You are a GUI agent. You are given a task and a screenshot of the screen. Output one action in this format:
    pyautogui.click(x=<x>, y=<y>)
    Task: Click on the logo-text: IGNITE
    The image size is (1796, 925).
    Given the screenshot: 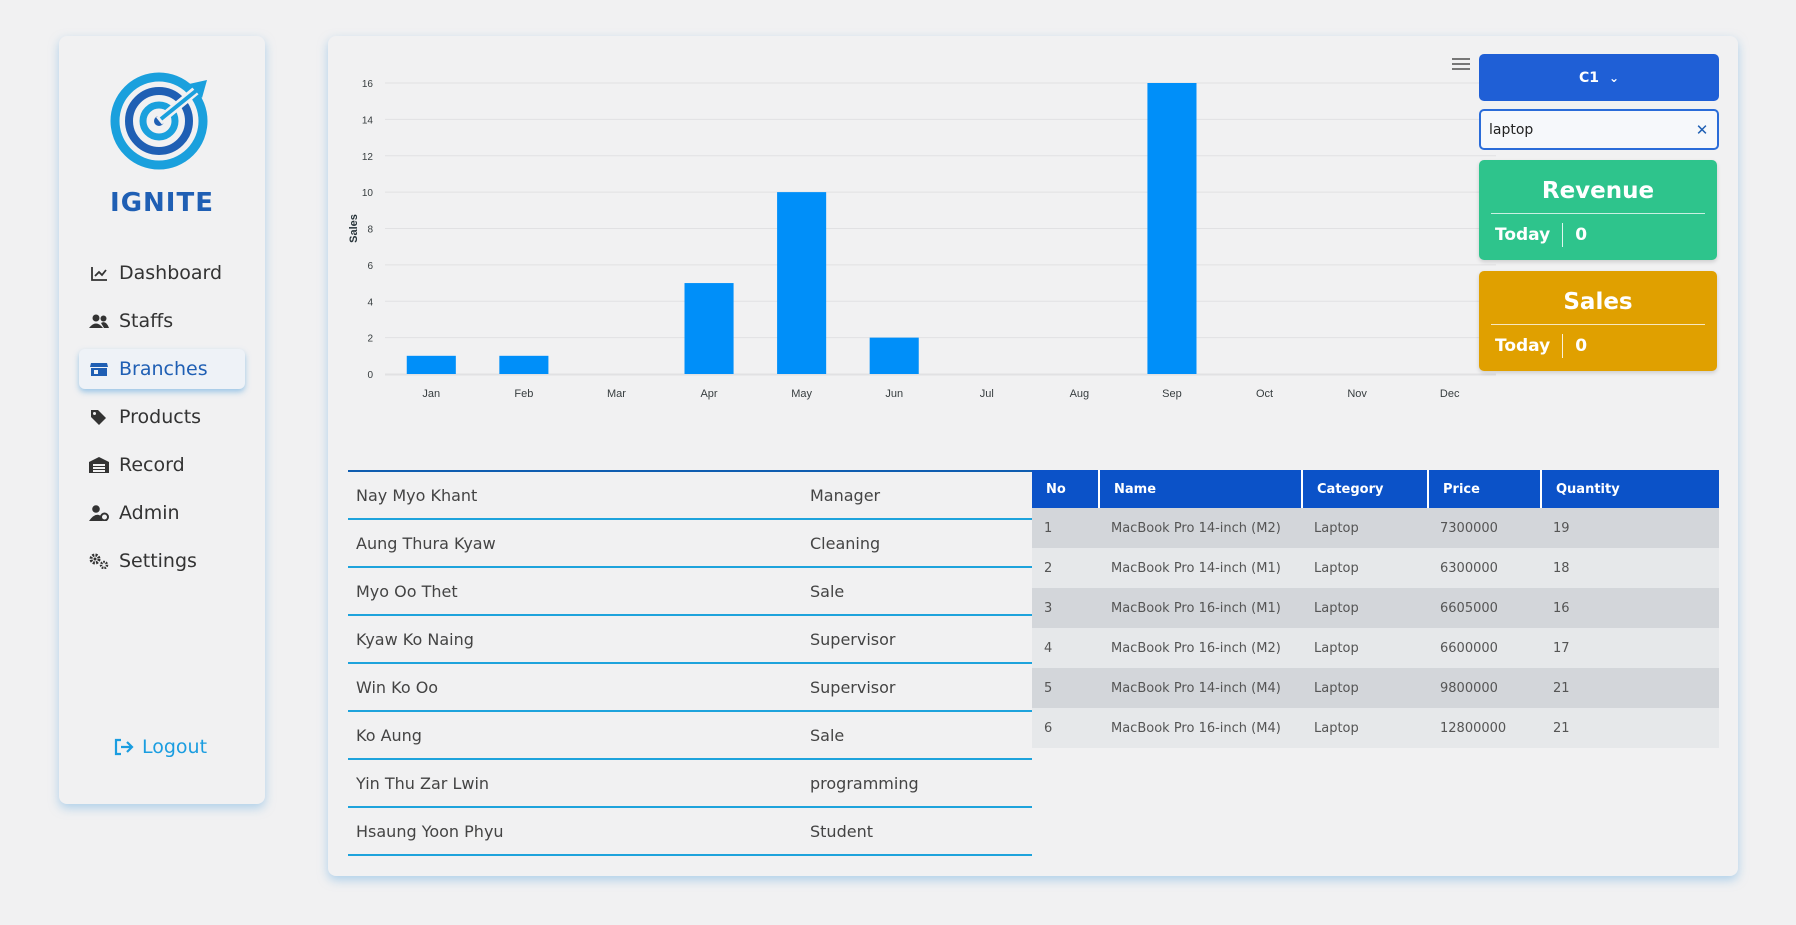 What is the action you would take?
    pyautogui.click(x=162, y=203)
    